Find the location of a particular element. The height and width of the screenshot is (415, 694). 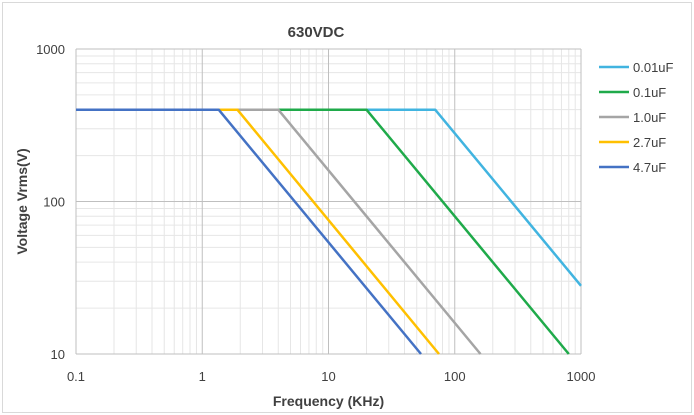

legend: 0.01uF 0.1uF 1.0uF 2.7uF 4.7uF is located at coordinates (636, 117).